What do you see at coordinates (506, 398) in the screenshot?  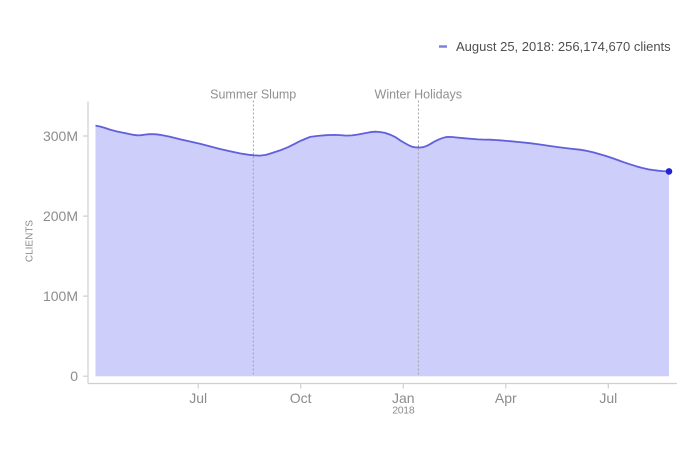 I see `svg-text: Apr` at bounding box center [506, 398].